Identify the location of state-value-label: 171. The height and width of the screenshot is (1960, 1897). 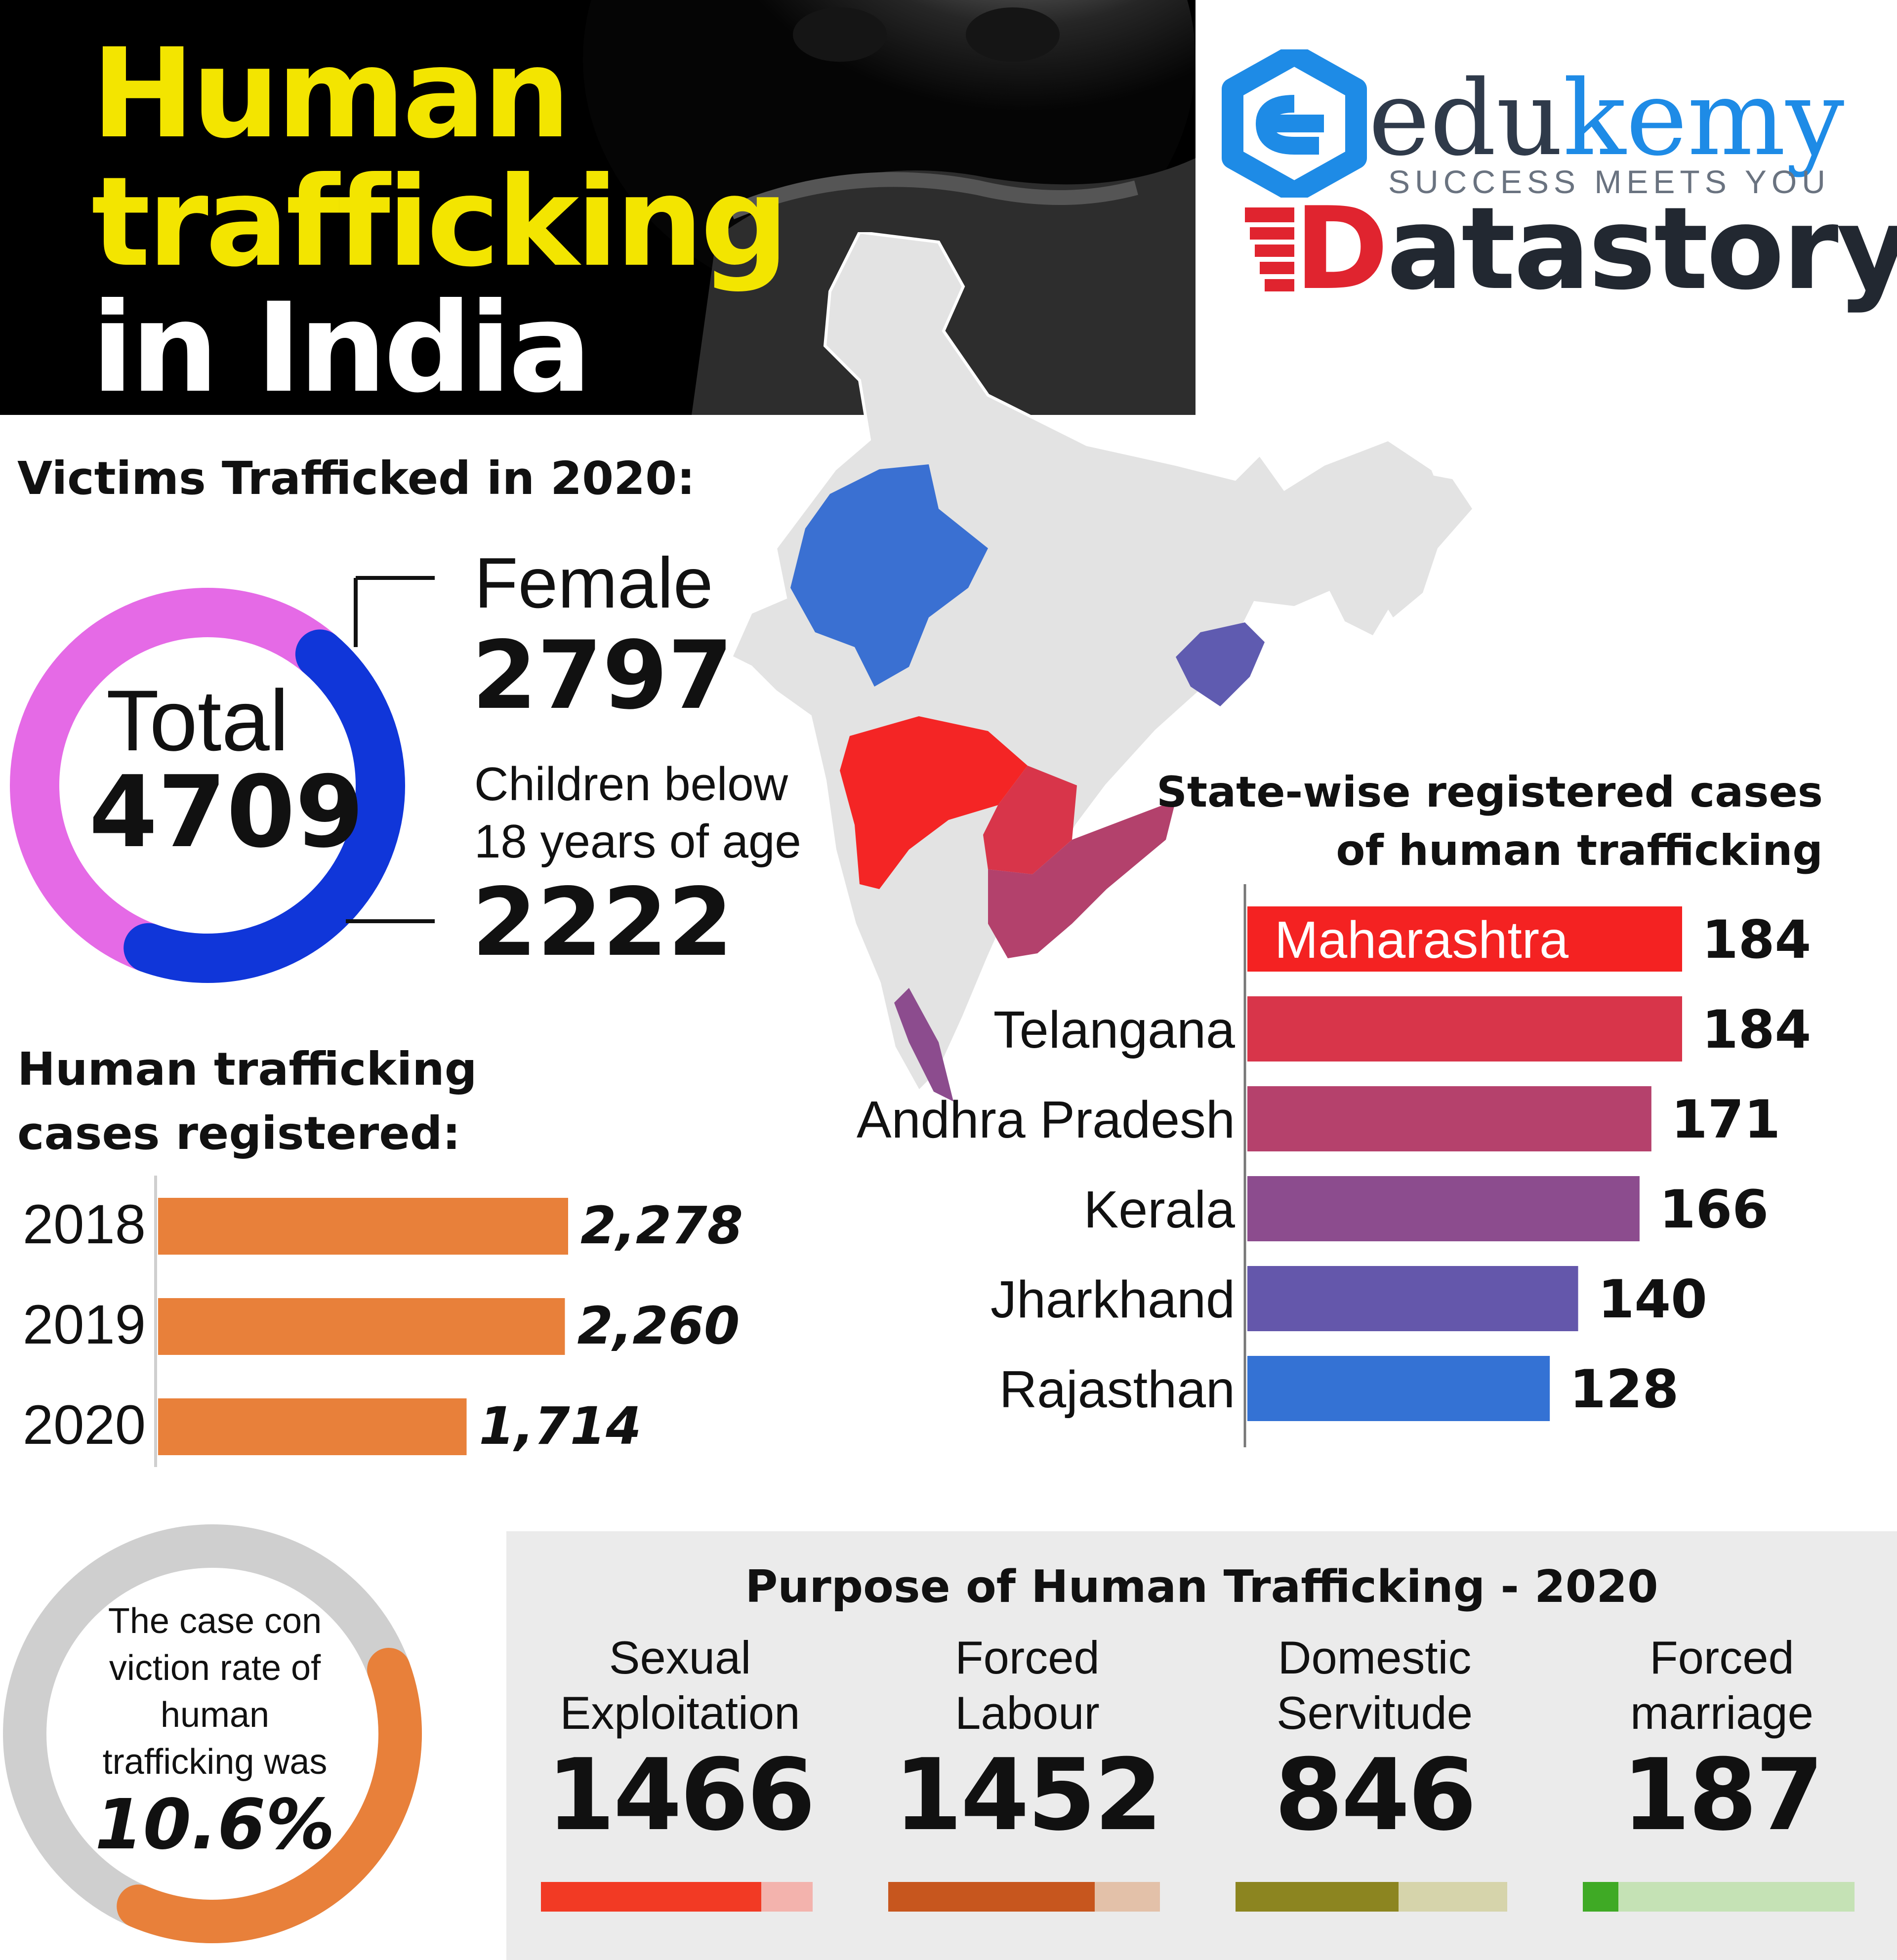
(1725, 1119).